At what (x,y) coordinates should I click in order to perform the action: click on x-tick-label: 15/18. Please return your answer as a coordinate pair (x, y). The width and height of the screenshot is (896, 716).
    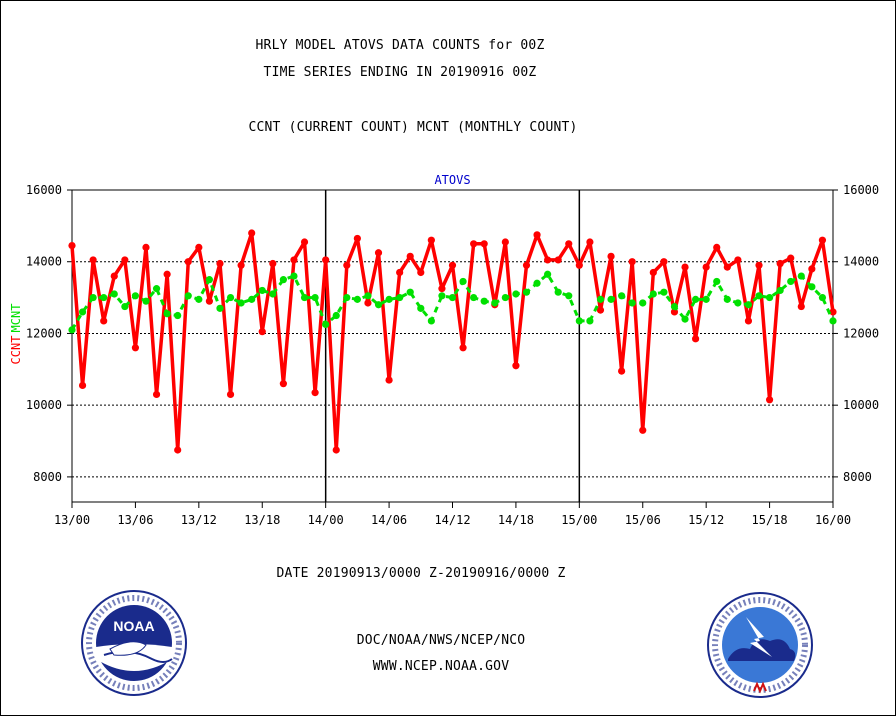
    Looking at the image, I should click on (770, 520).